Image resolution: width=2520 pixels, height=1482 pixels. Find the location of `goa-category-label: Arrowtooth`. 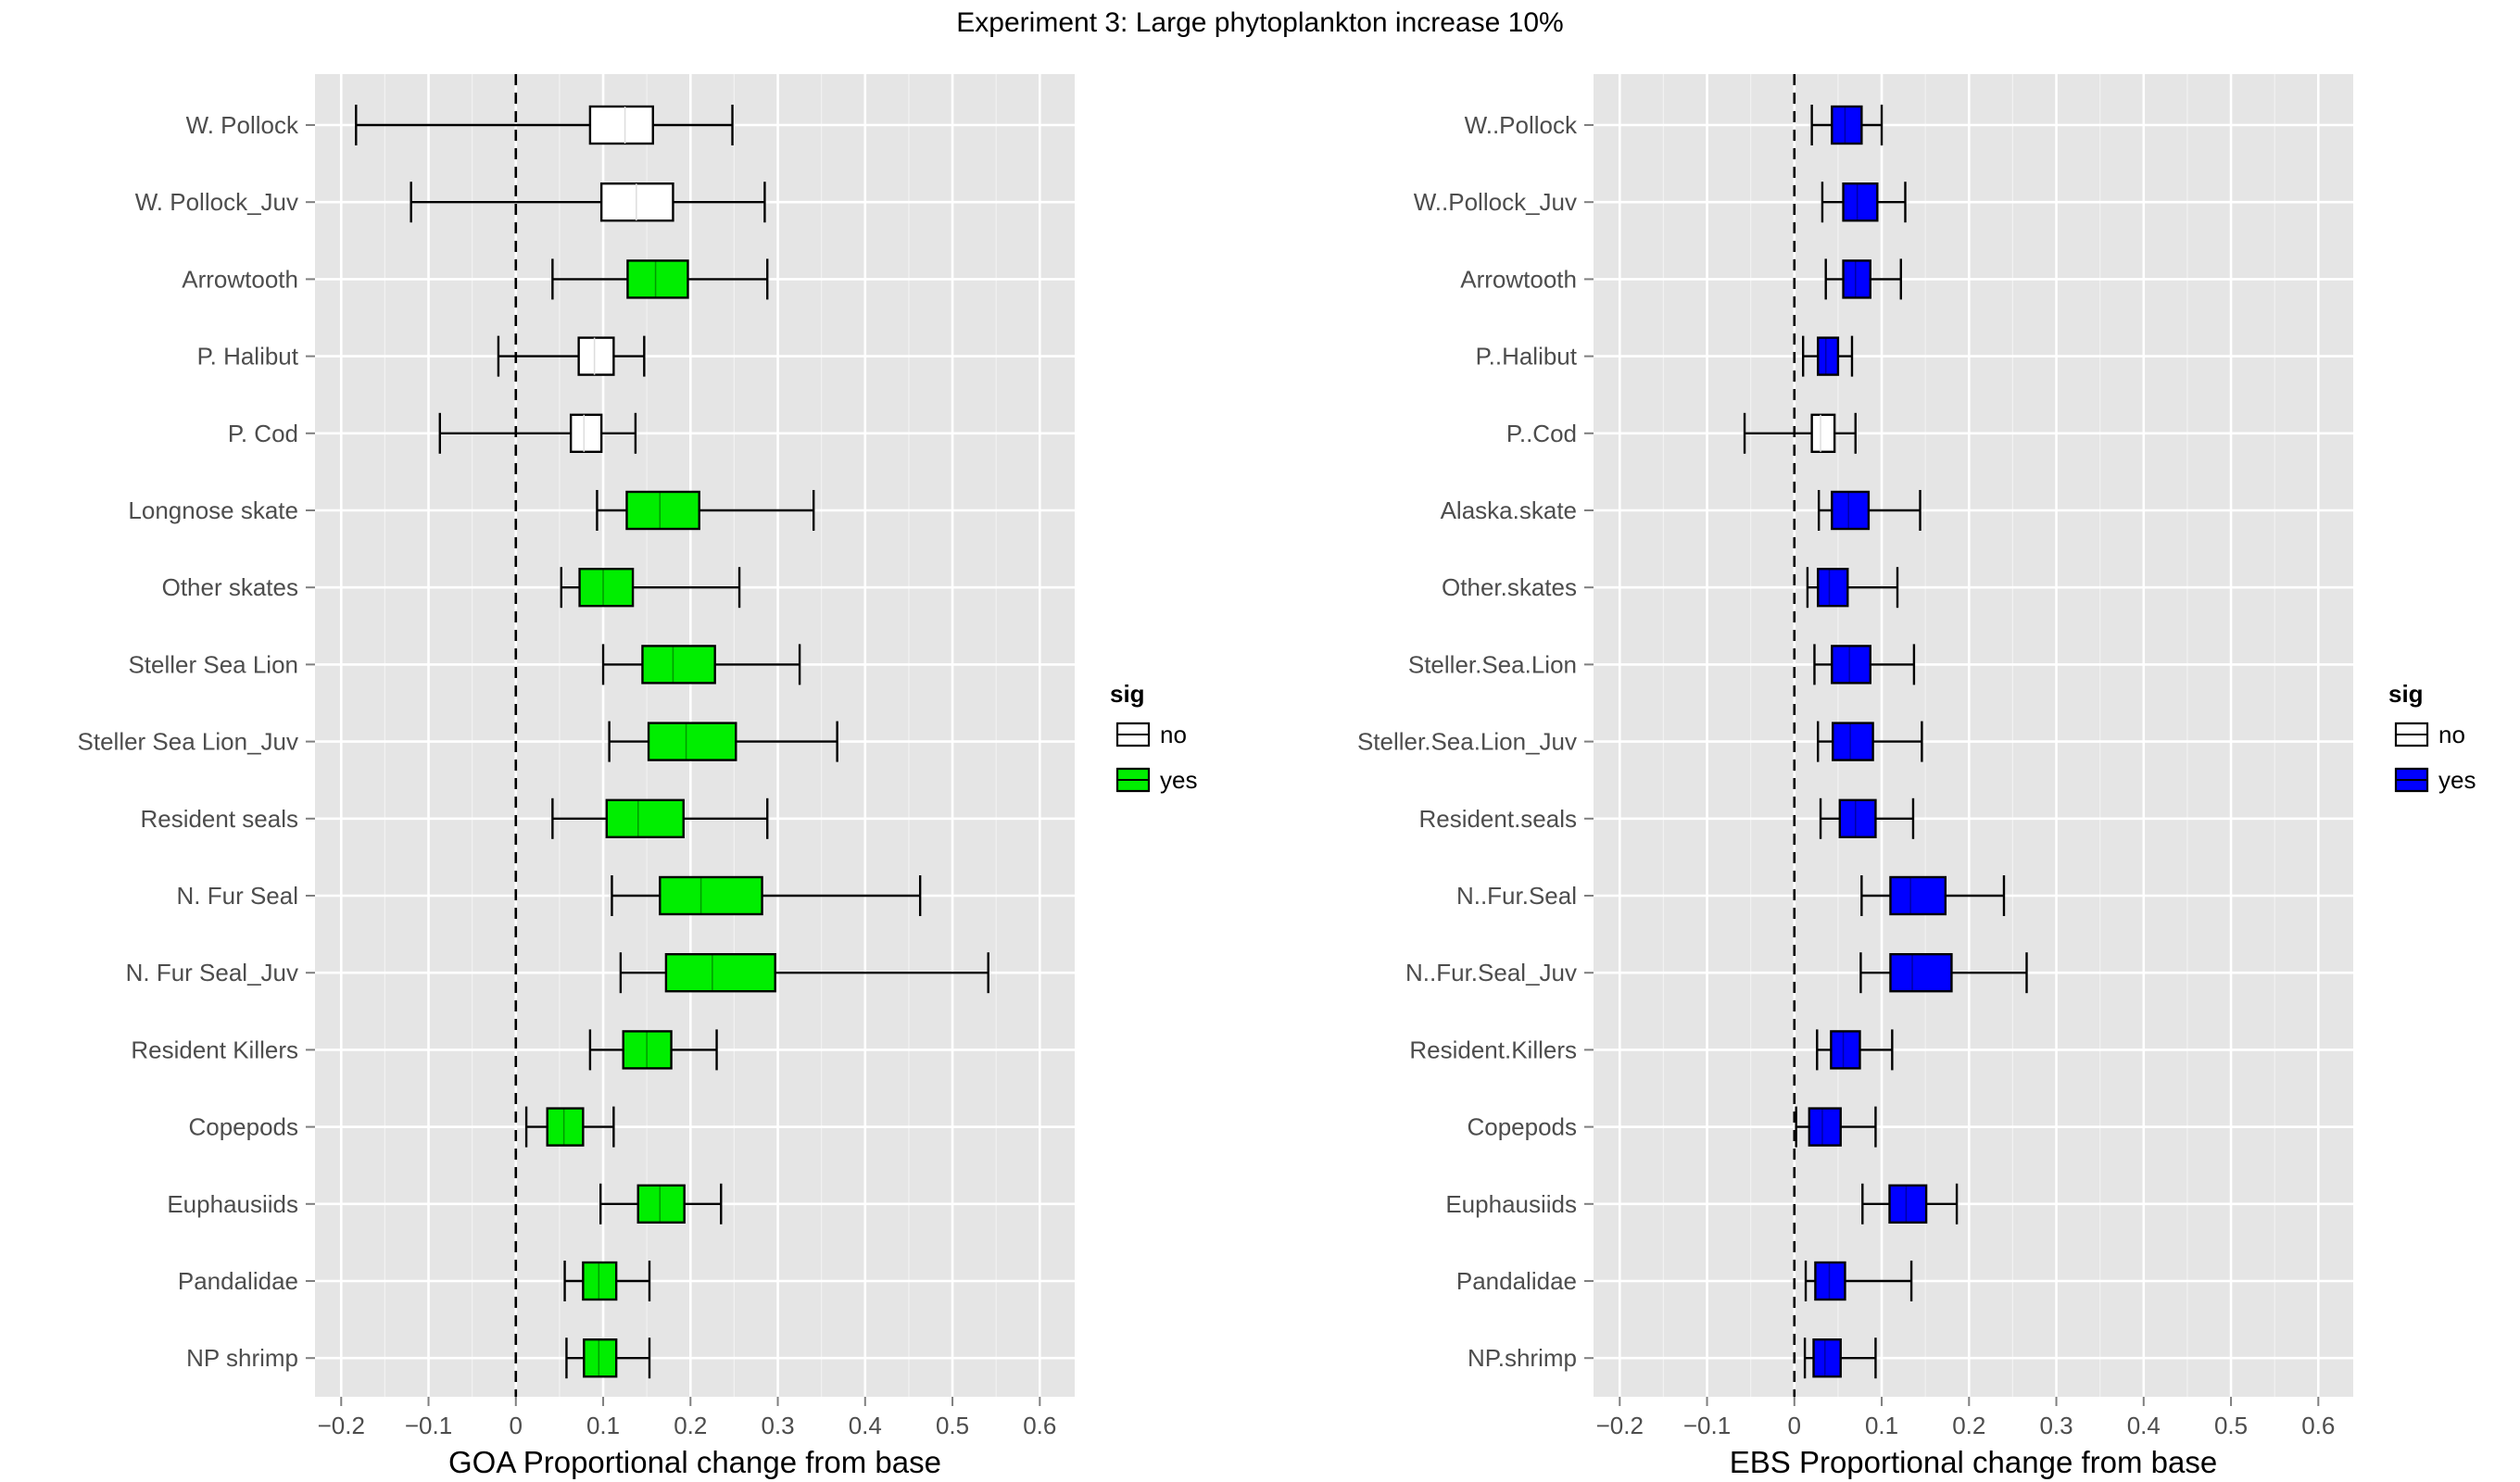

goa-category-label: Arrowtooth is located at coordinates (240, 279).